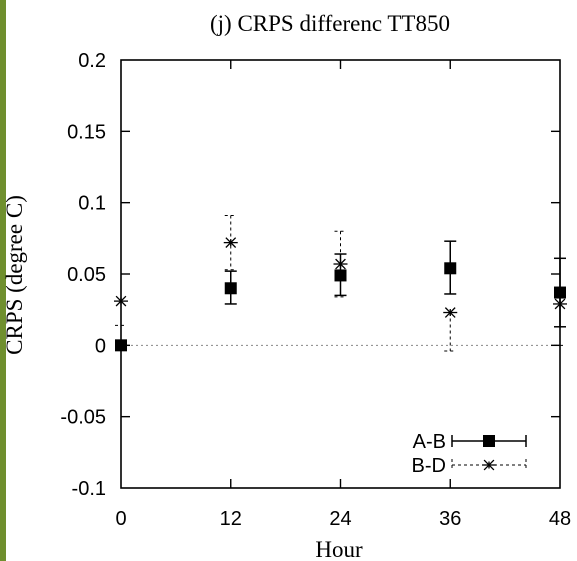  I want to click on y-tick-label: -0.05, so click(83, 418).